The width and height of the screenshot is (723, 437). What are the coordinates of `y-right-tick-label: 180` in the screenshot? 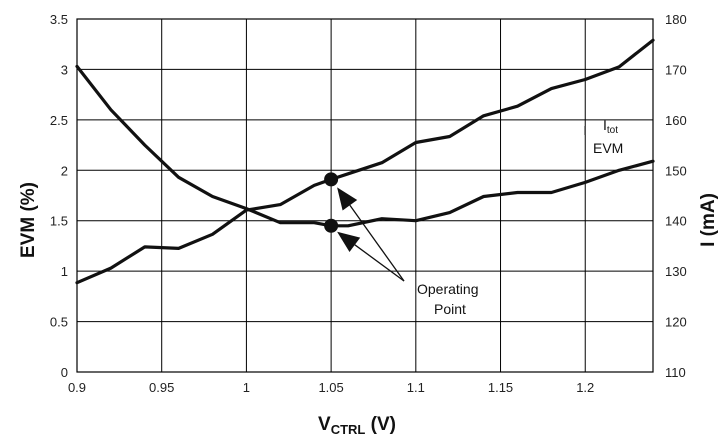 It's located at (676, 19).